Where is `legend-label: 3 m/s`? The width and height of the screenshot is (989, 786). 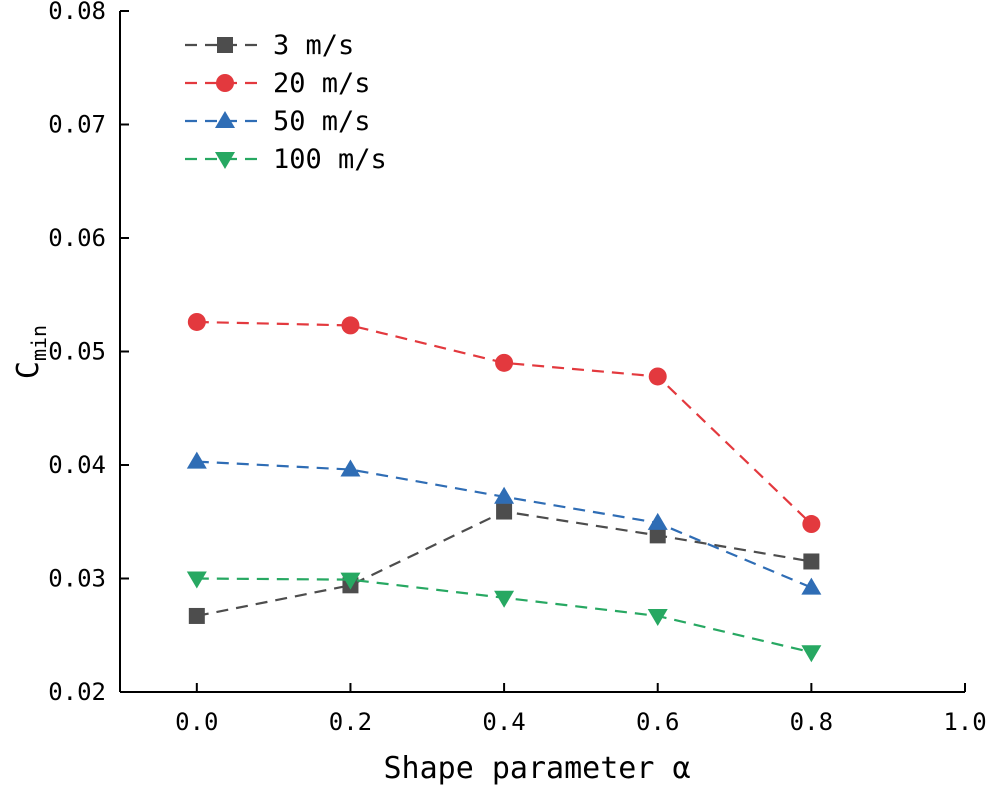
legend-label: 3 m/s is located at coordinates (313, 45).